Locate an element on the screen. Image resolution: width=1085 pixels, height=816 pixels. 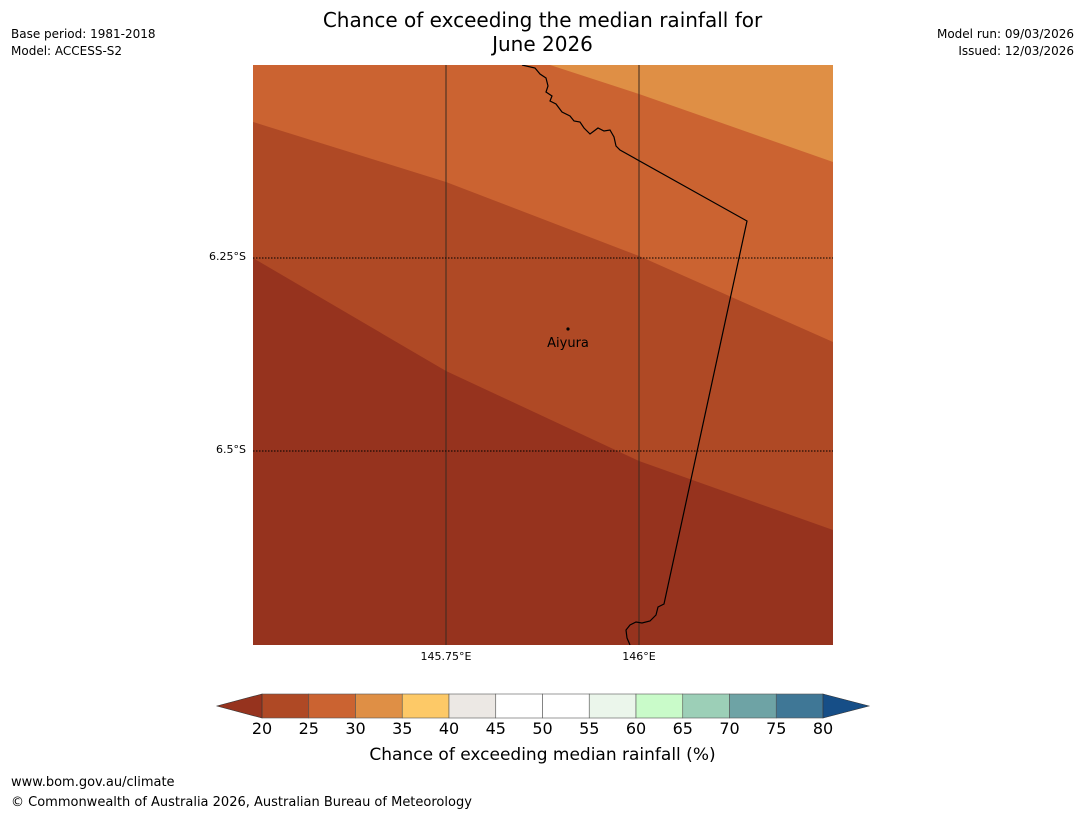
colorbar-tick-label: 20 is located at coordinates (262, 728).